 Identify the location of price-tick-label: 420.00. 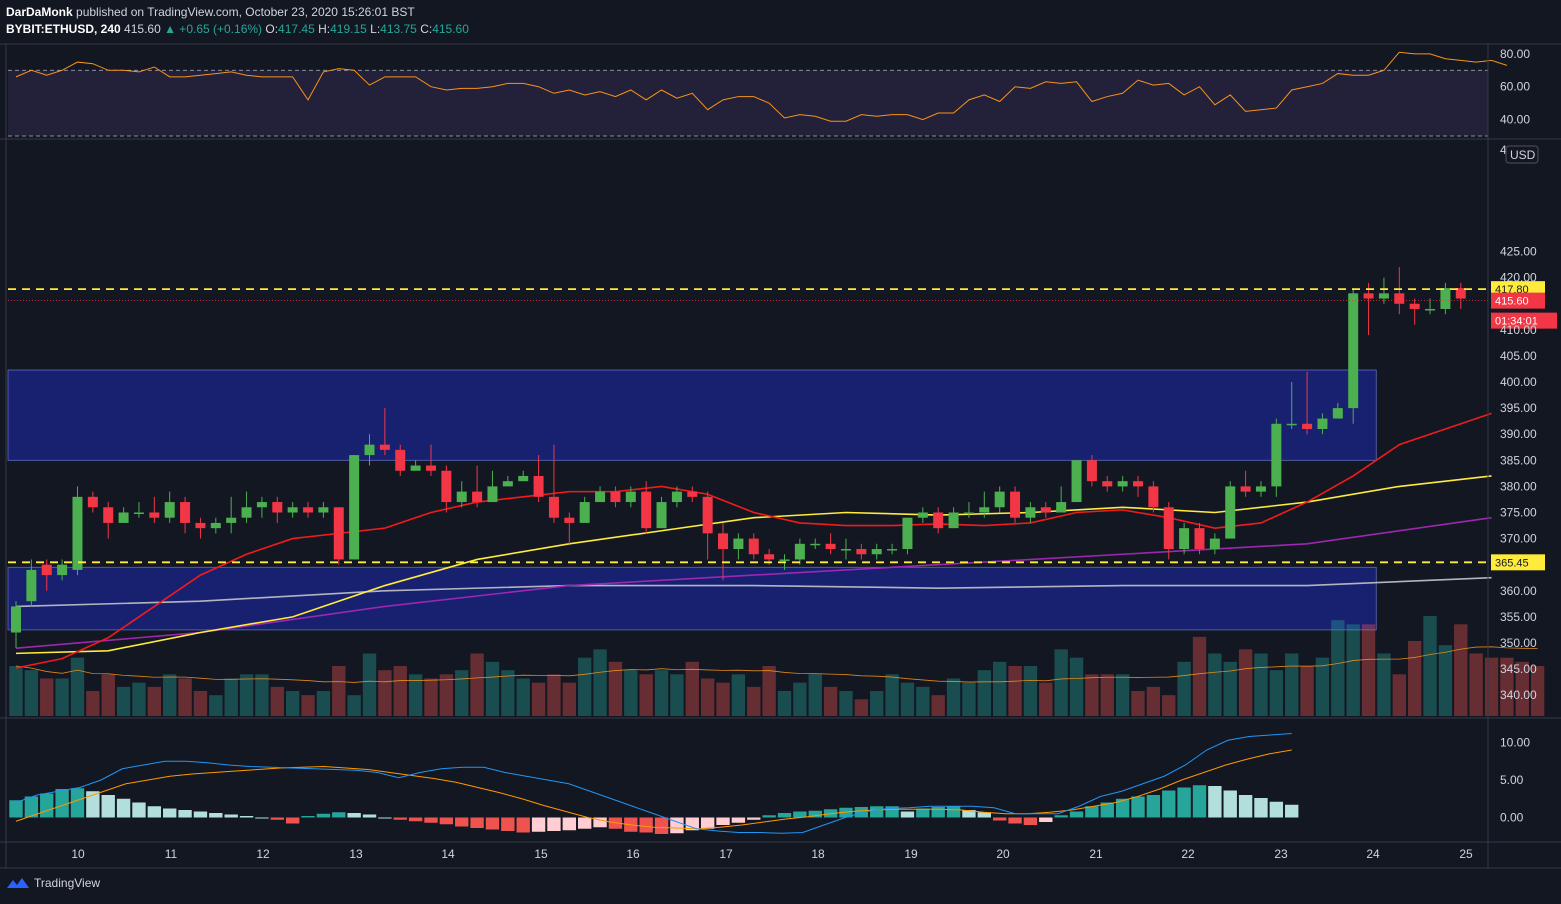
(1518, 278).